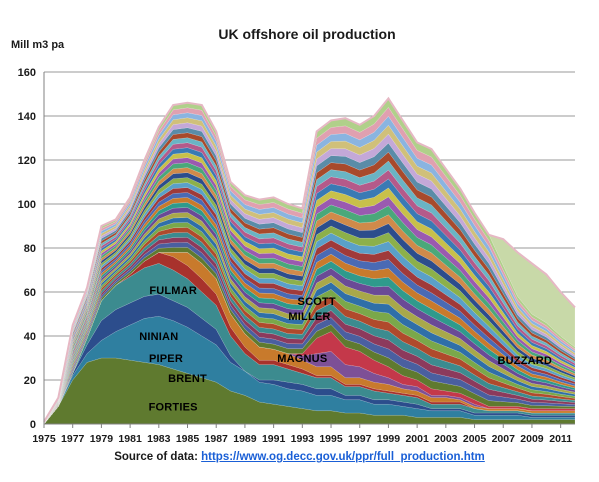 This screenshot has height=482, width=599. Describe the element at coordinates (187, 379) in the screenshot. I see `field-label-brent: BRENT` at that location.